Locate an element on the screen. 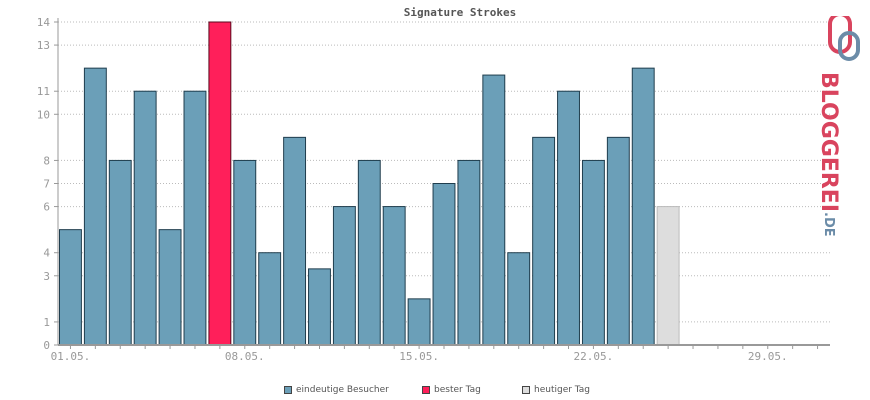  legend-swatch-visitors is located at coordinates (288, 390).